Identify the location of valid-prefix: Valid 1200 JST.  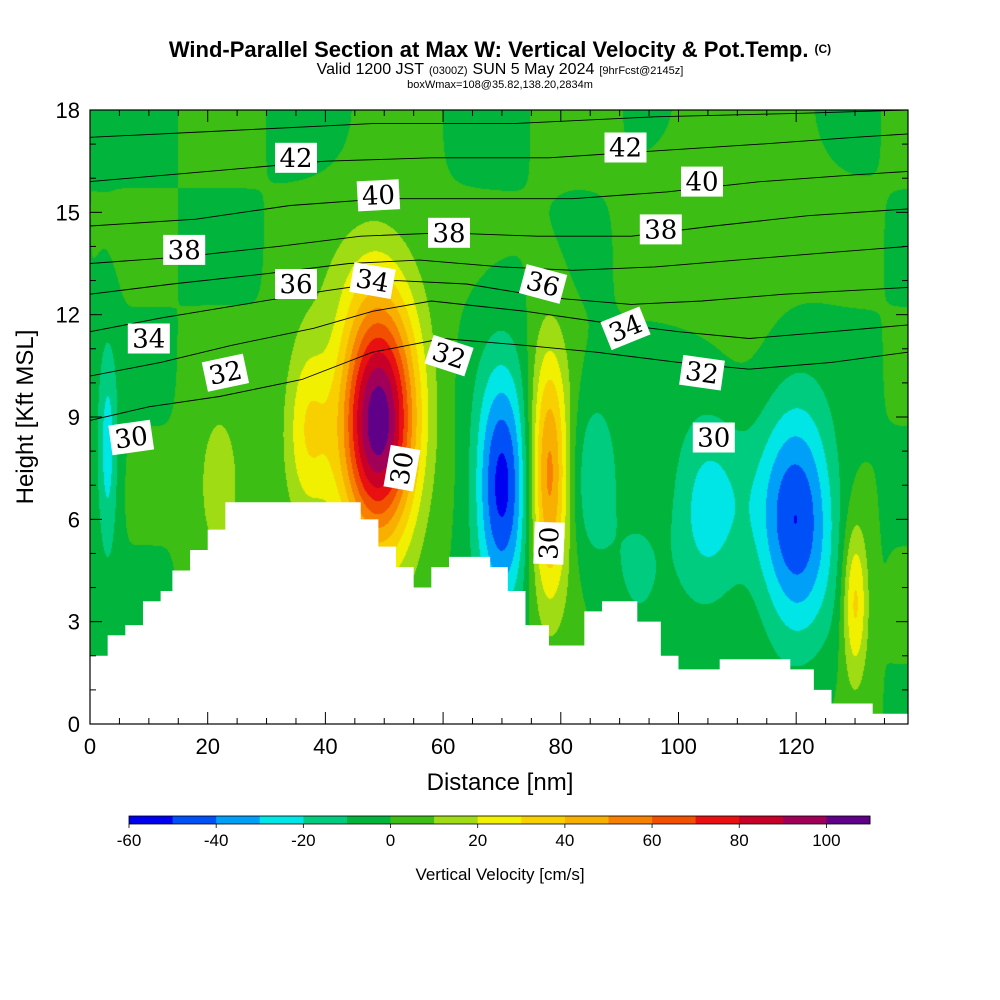
(371, 69).